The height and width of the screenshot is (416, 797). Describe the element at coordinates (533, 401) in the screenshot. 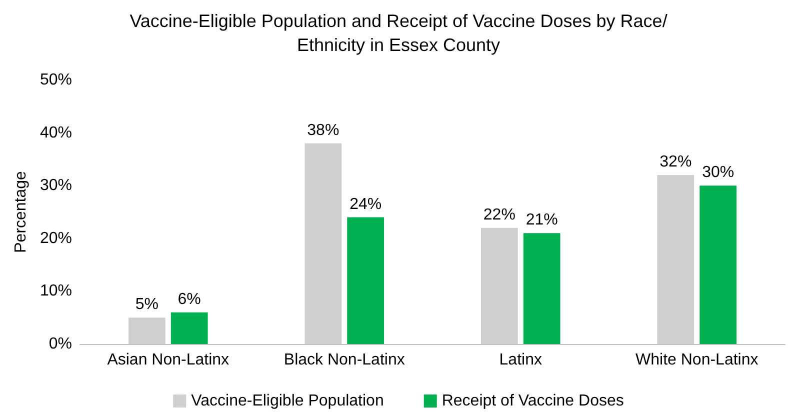

I see `legend-label: Receipt of Vaccine Doses` at that location.